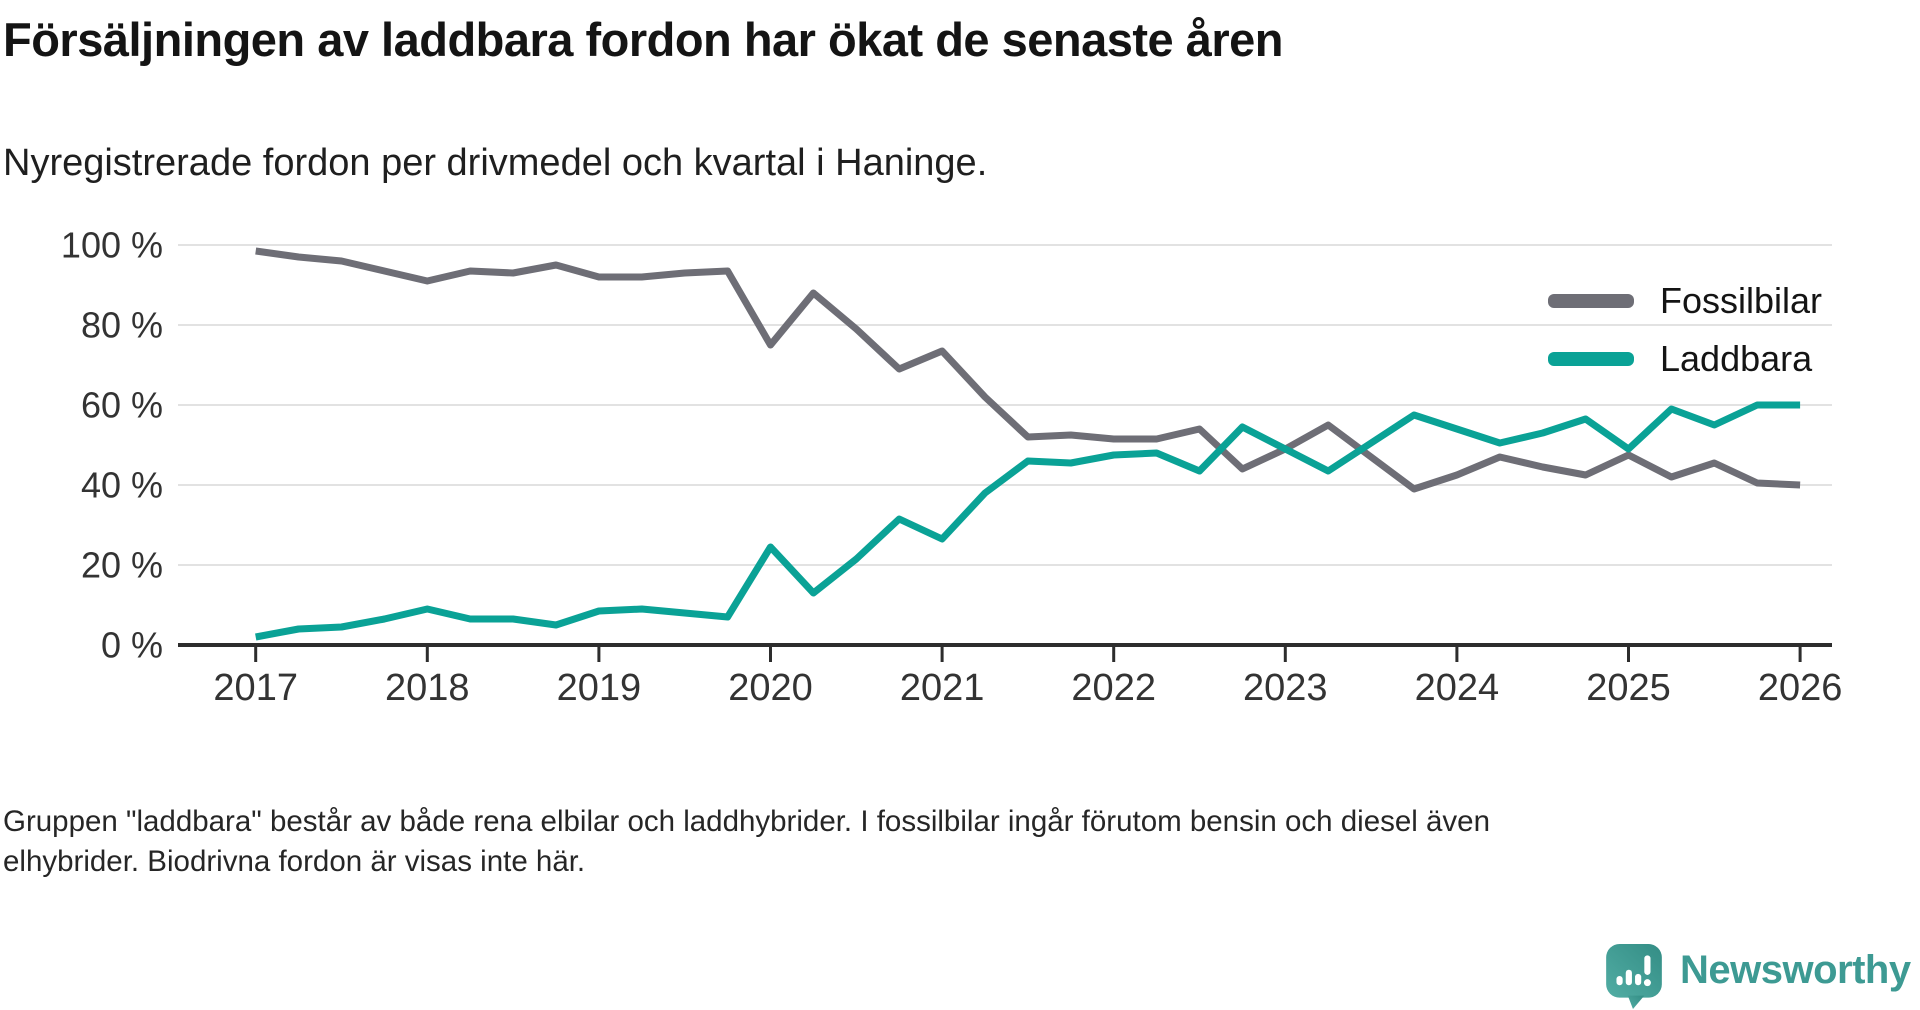  What do you see at coordinates (1113, 688) in the screenshot?
I see `x-axis-label: 2022` at bounding box center [1113, 688].